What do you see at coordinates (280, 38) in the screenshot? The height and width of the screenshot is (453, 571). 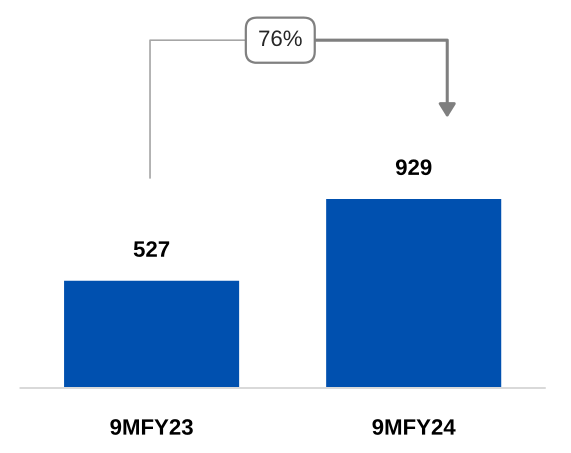 I see `text: 76%` at bounding box center [280, 38].